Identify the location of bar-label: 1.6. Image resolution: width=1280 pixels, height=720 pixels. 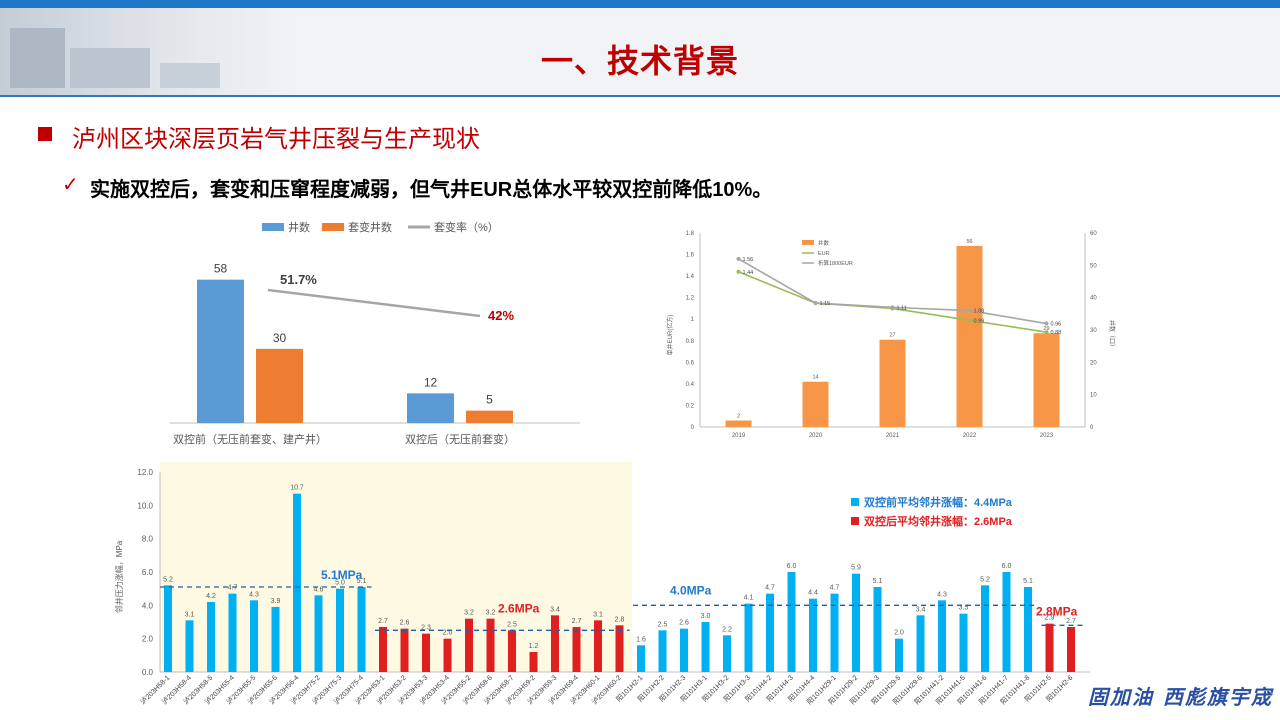
(641, 639).